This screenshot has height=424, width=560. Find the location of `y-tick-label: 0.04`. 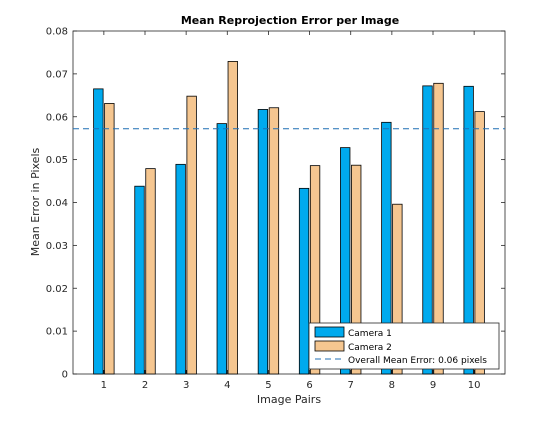

y-tick-label: 0.04 is located at coordinates (57, 203).